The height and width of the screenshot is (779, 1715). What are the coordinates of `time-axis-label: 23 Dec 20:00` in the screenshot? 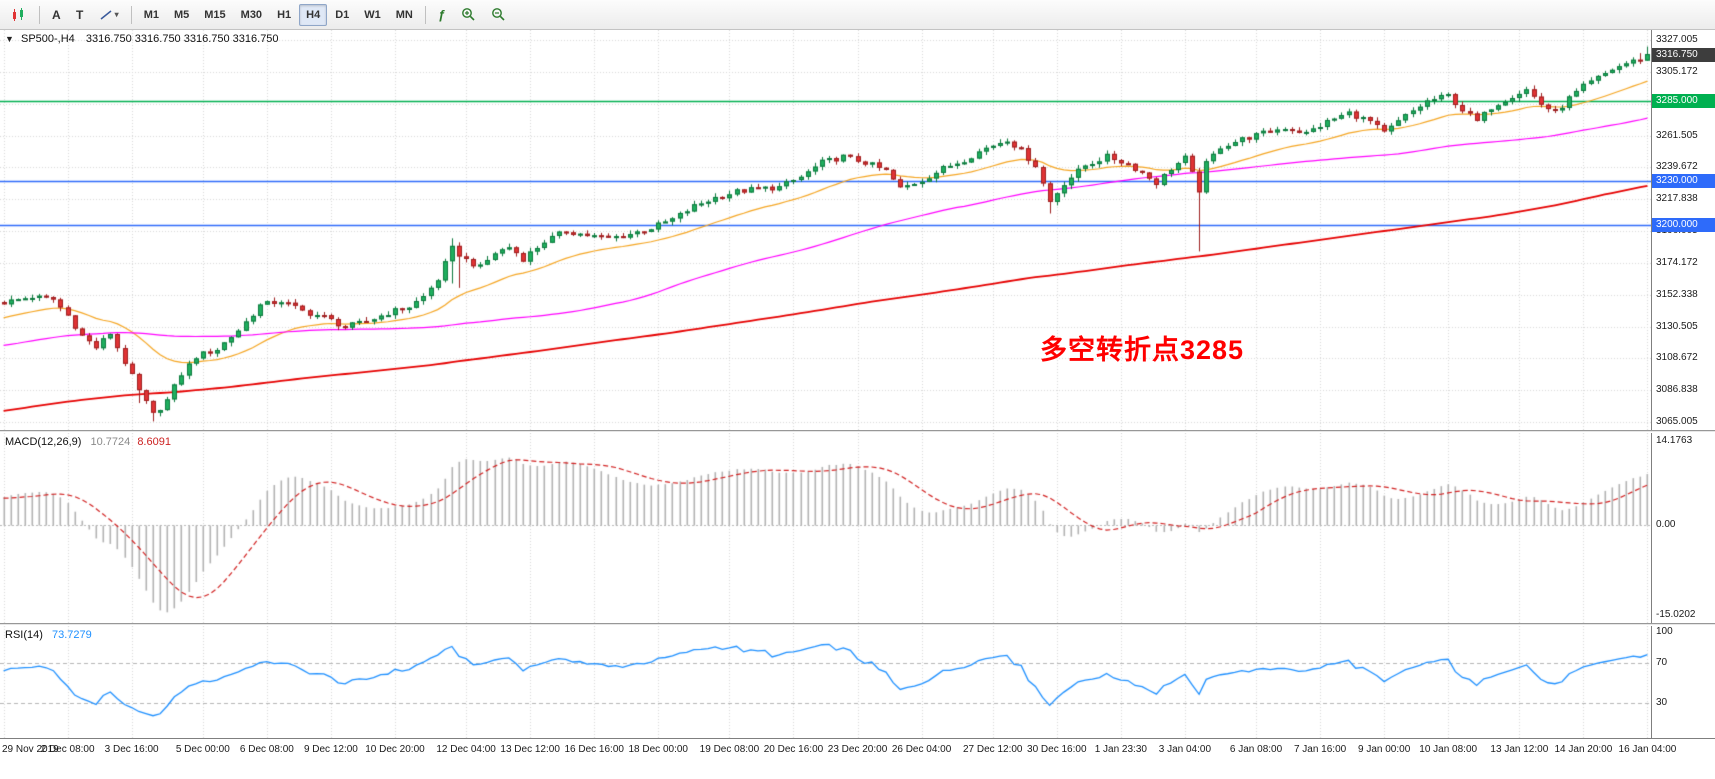 It's located at (857, 749).